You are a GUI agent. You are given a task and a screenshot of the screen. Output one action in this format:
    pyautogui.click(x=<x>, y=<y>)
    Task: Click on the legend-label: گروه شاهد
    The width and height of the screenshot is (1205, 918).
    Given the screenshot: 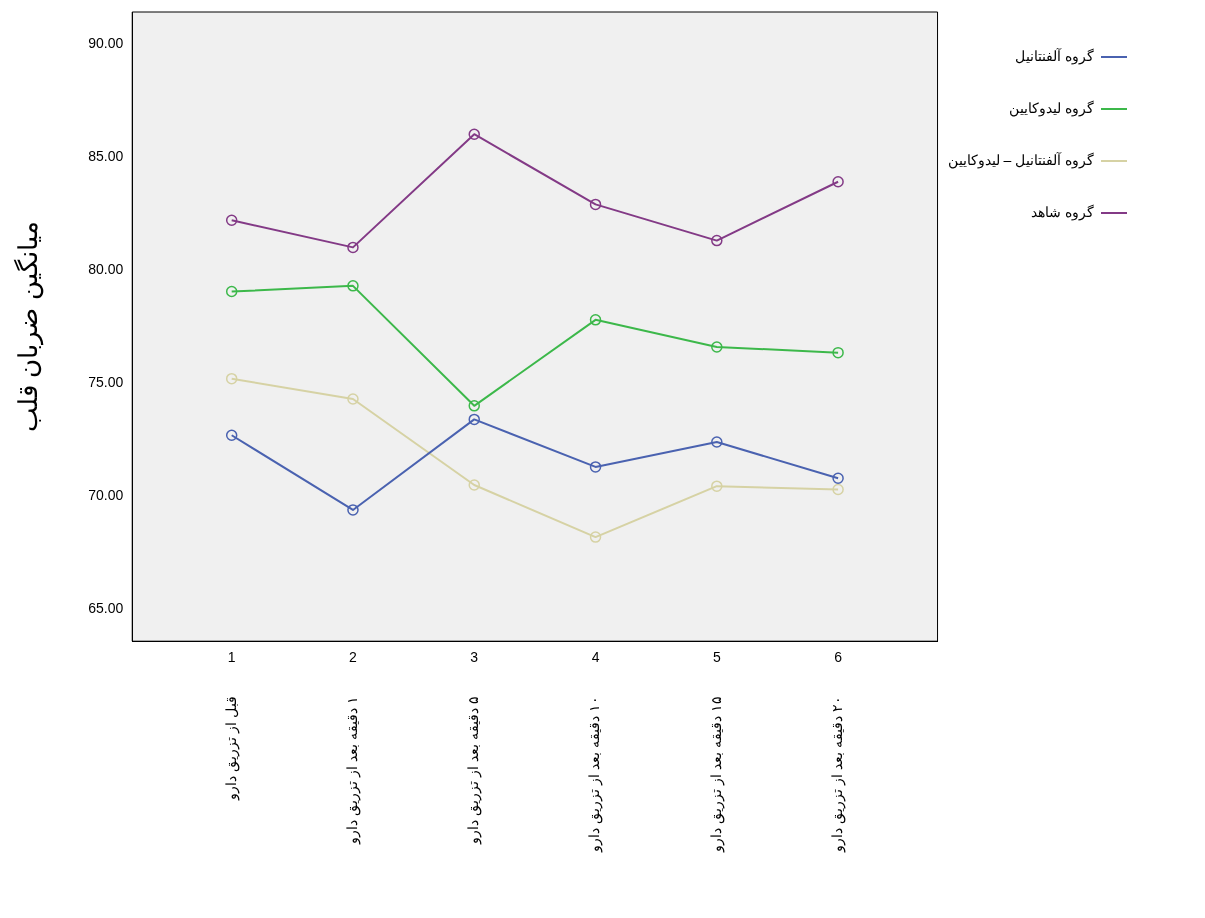 What is the action you would take?
    pyautogui.click(x=1062, y=212)
    